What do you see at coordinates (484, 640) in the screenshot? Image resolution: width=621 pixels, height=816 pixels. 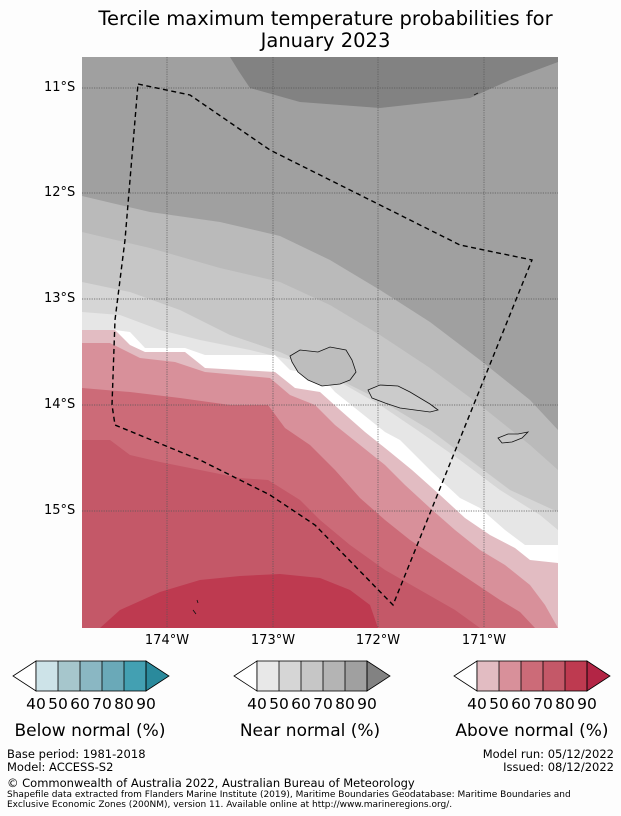 I see `lon-label-171w: 171°W` at bounding box center [484, 640].